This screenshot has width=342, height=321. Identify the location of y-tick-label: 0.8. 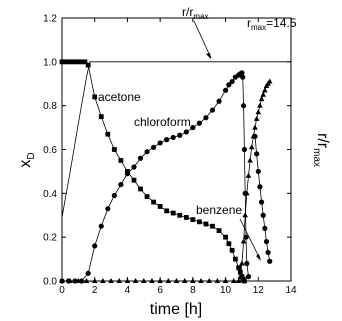
(50, 106).